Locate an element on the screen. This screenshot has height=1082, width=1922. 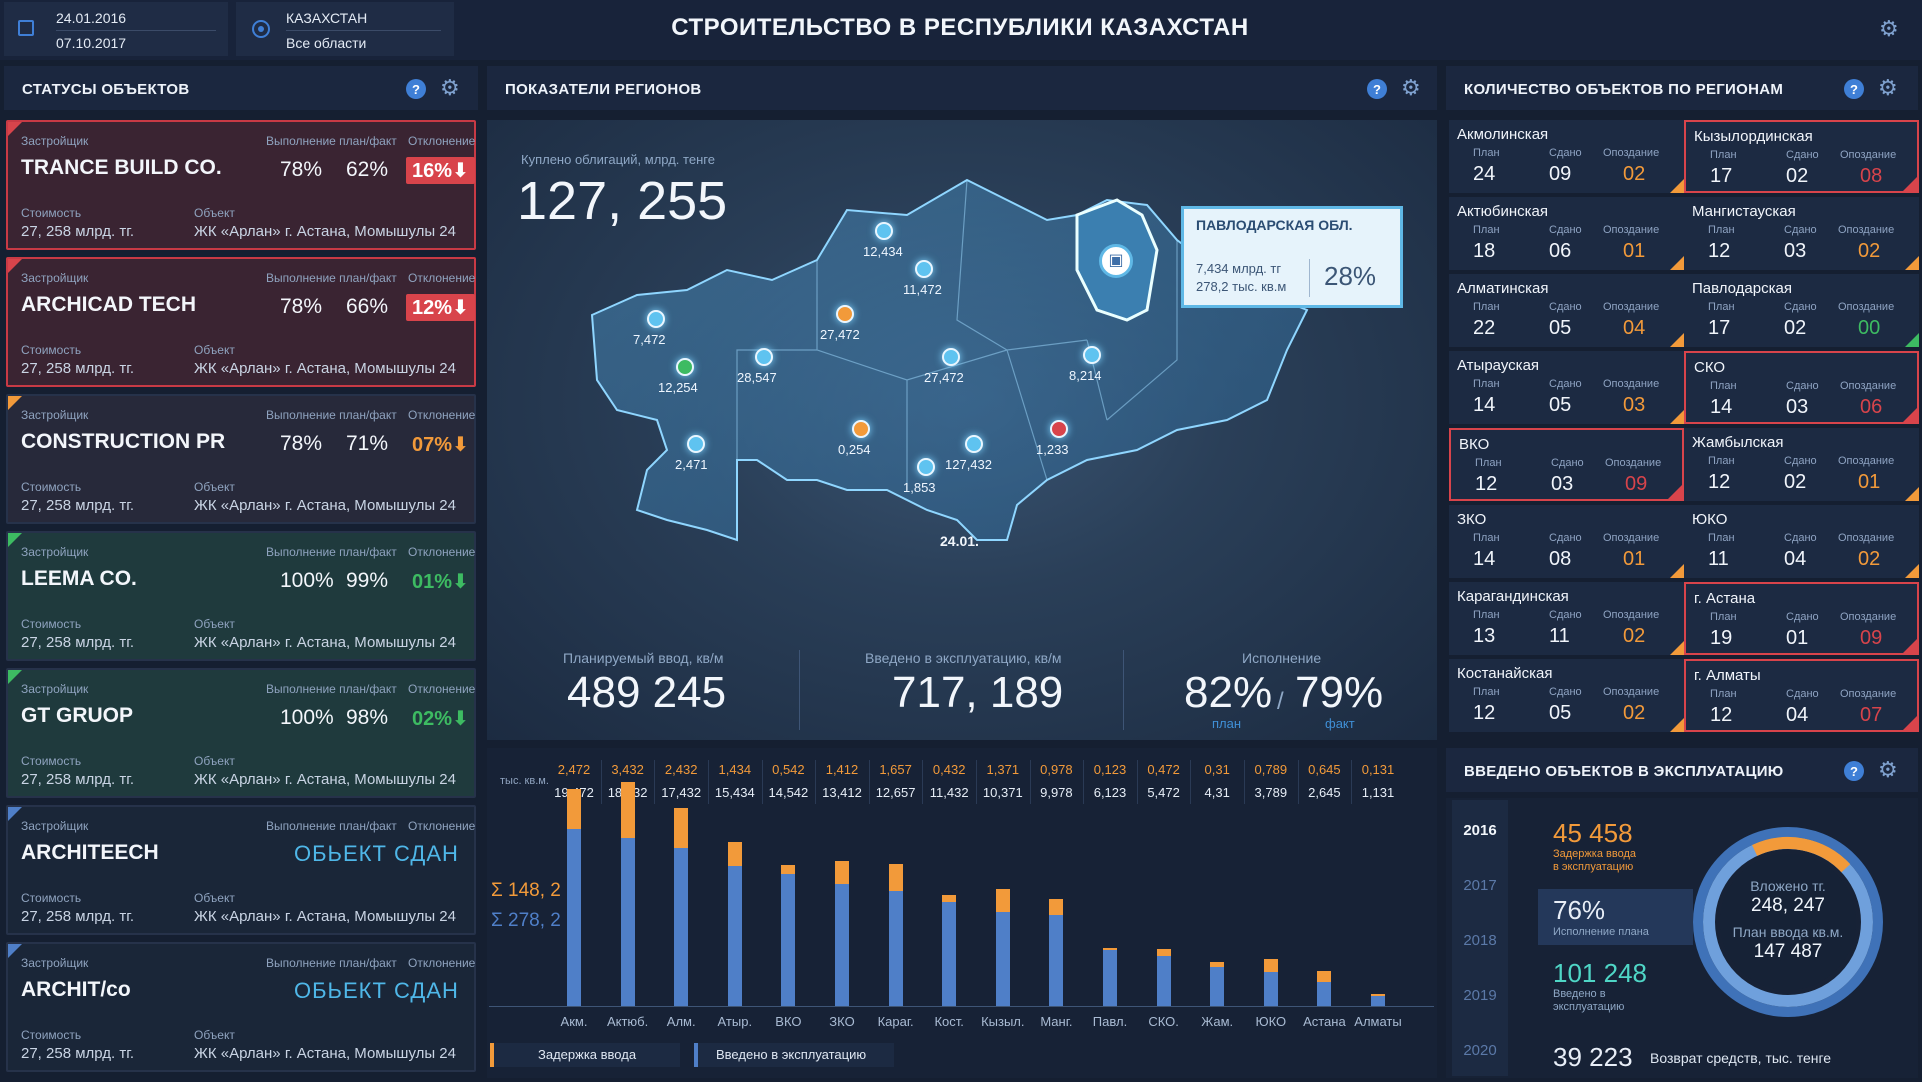
region-count-card: Павлодарская План 17 Сдано 02 Опоздание 00 is located at coordinates (1801, 310).